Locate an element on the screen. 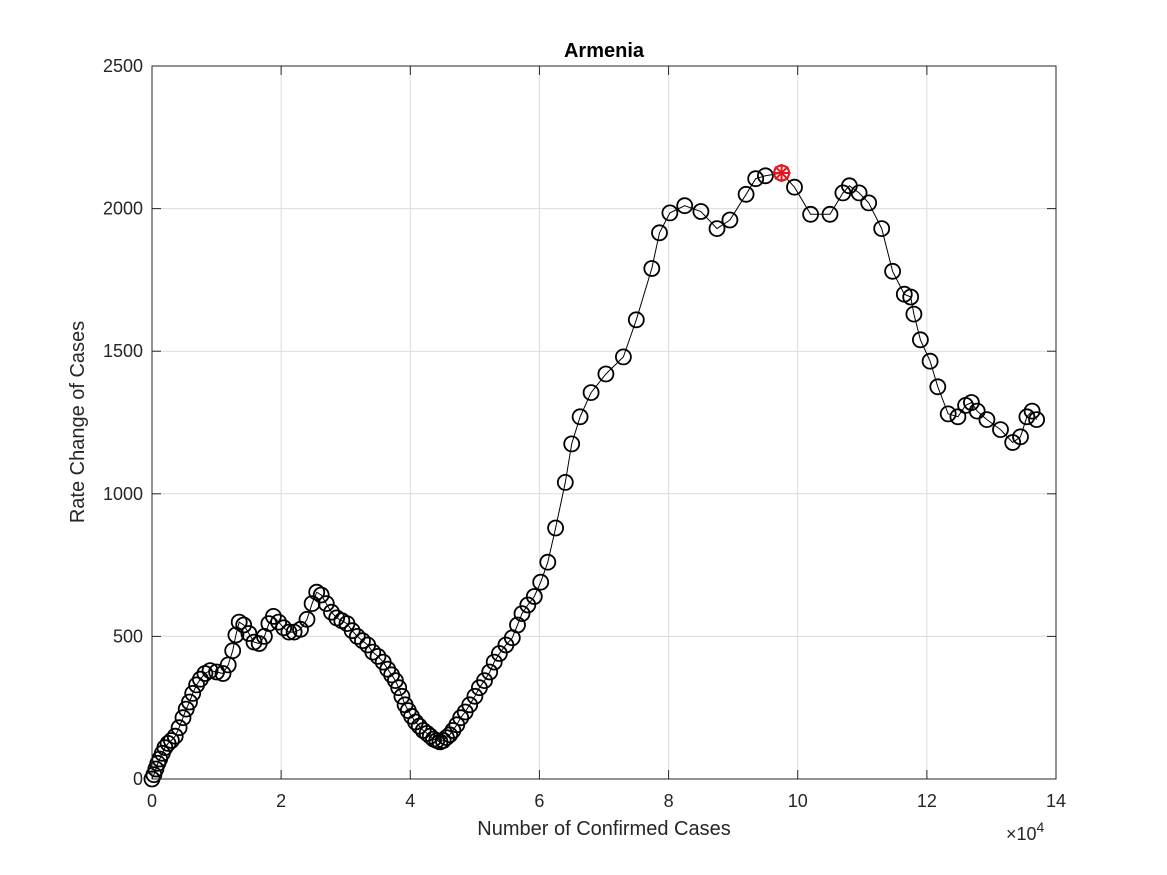 This screenshot has width=1167, height=875. x-tick-label: 4 is located at coordinates (410, 801).